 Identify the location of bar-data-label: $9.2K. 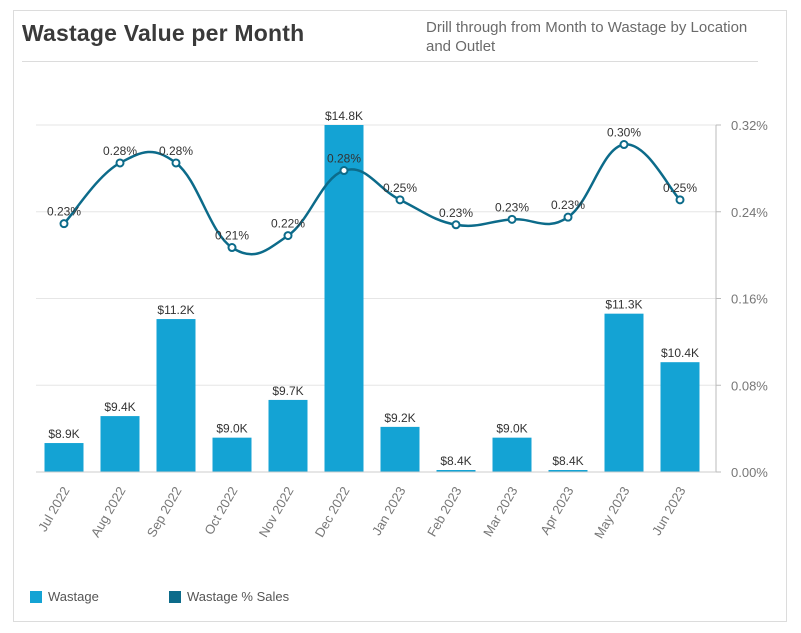
(399, 418).